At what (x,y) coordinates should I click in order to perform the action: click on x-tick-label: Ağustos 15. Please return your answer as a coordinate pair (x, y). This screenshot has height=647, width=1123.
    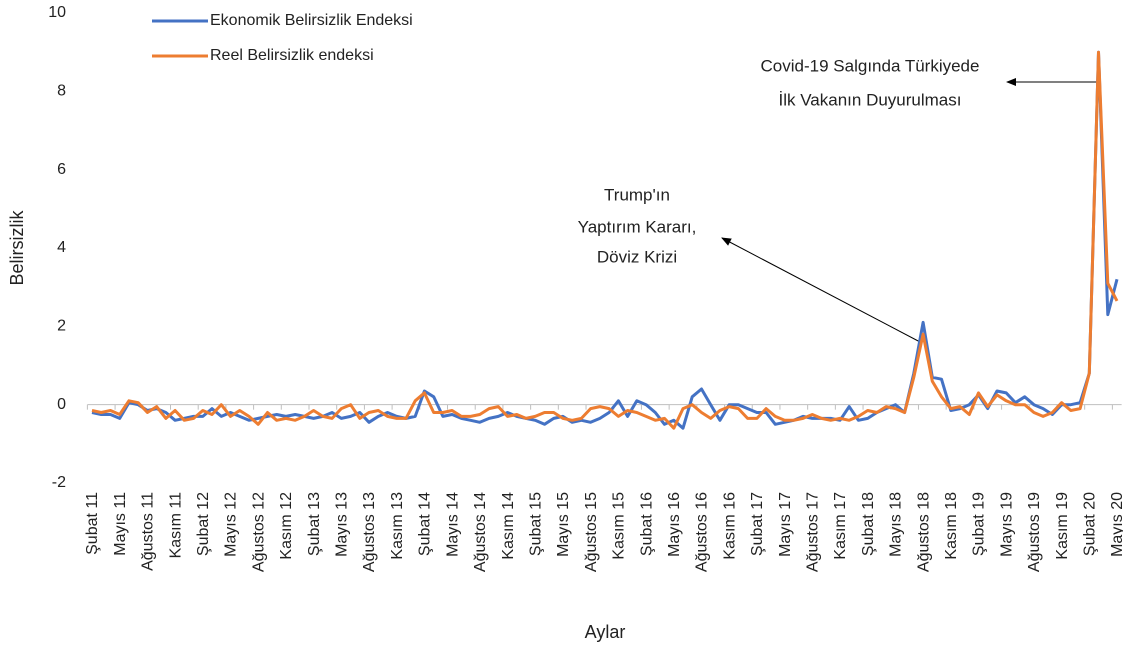
    Looking at the image, I should click on (591, 532).